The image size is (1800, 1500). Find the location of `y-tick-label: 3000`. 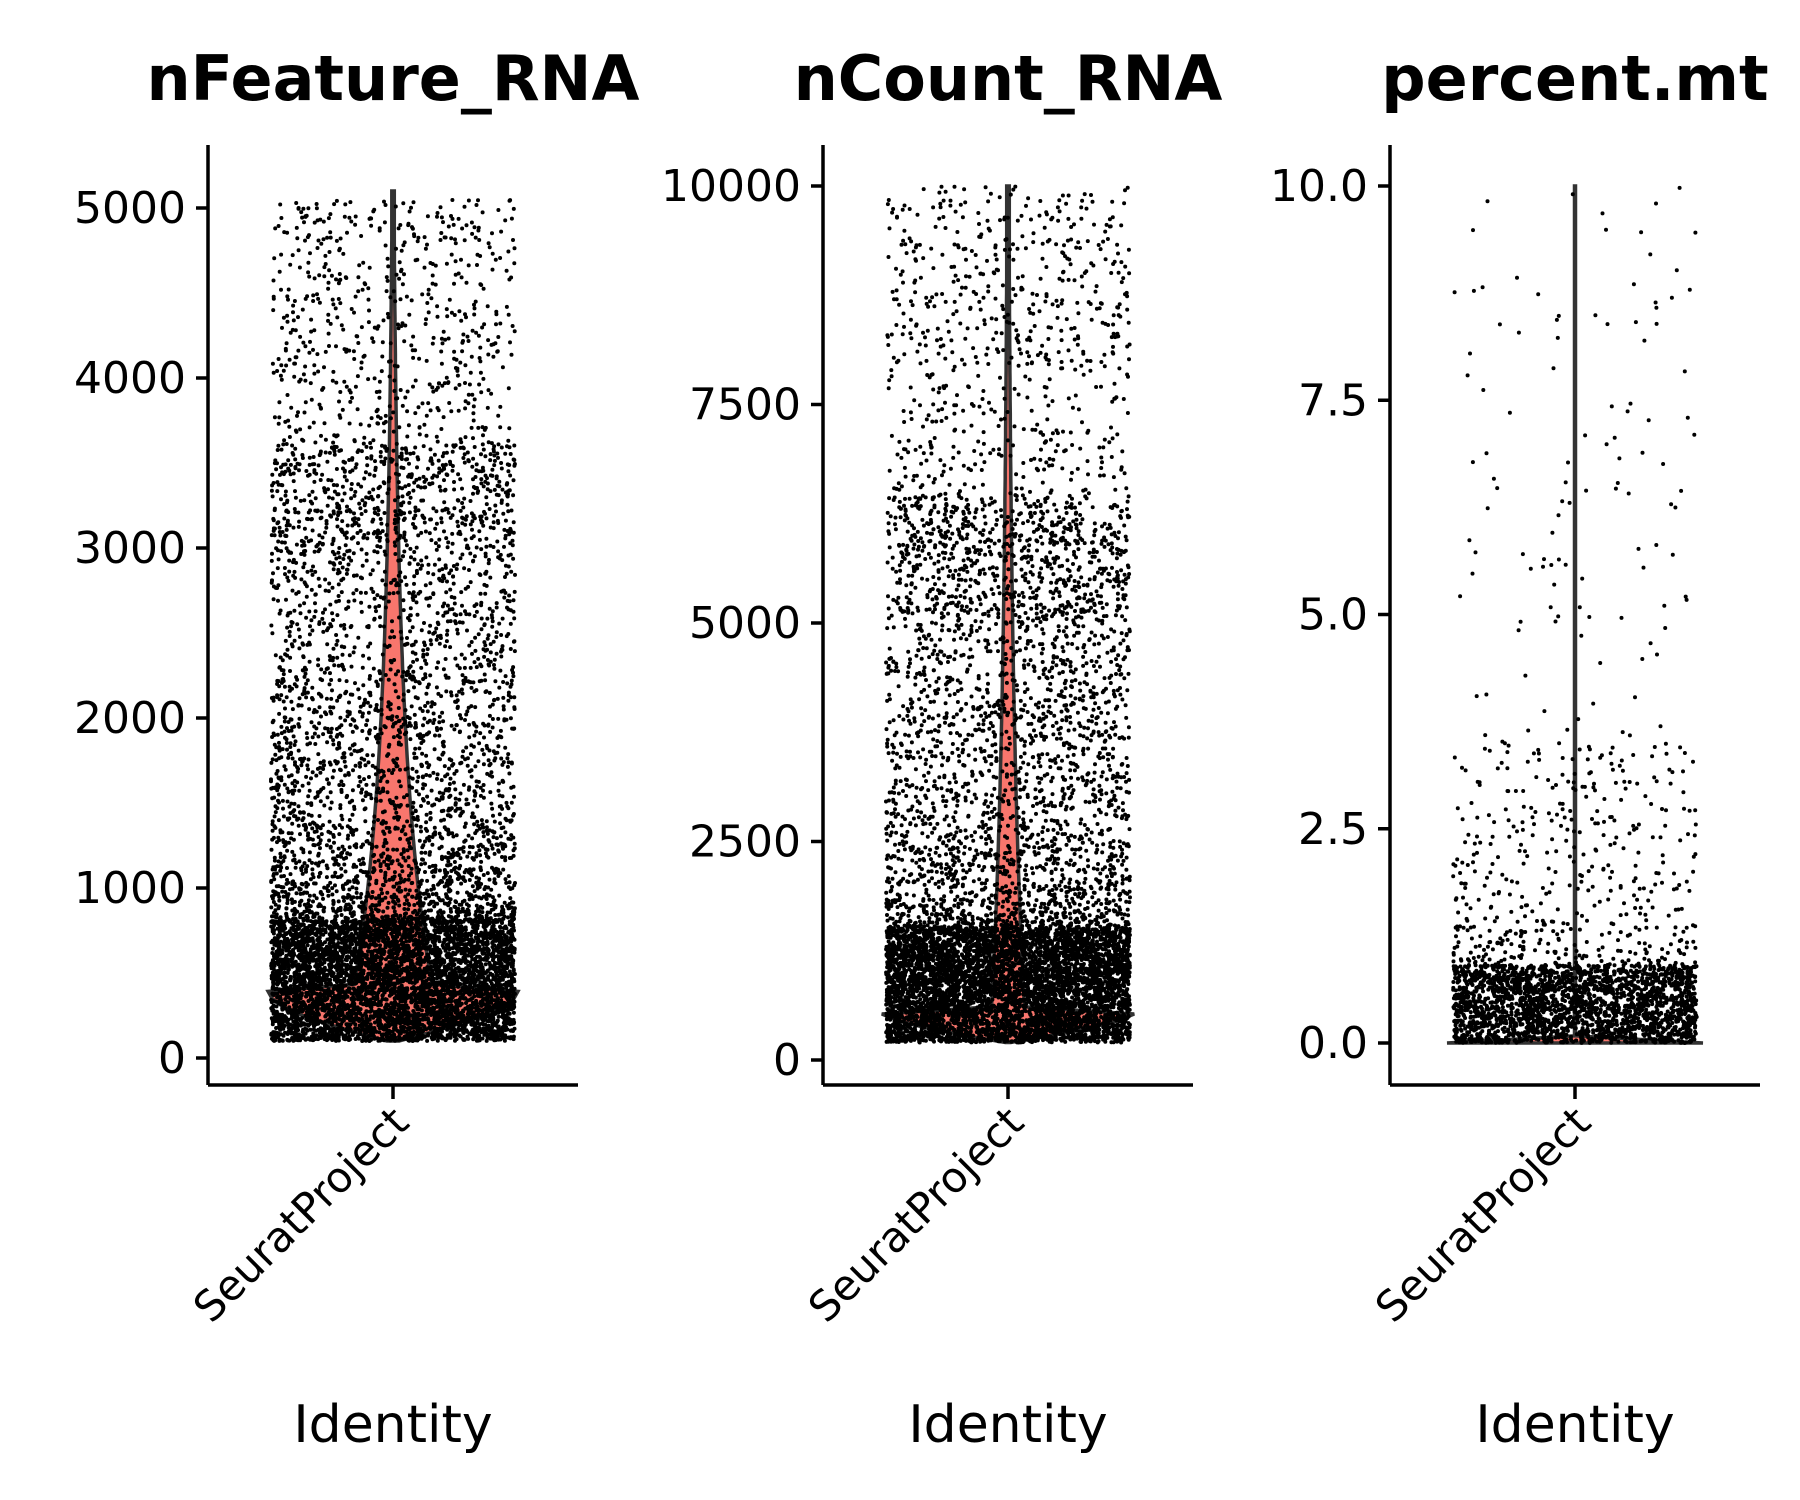

y-tick-label: 3000 is located at coordinates (130, 548).